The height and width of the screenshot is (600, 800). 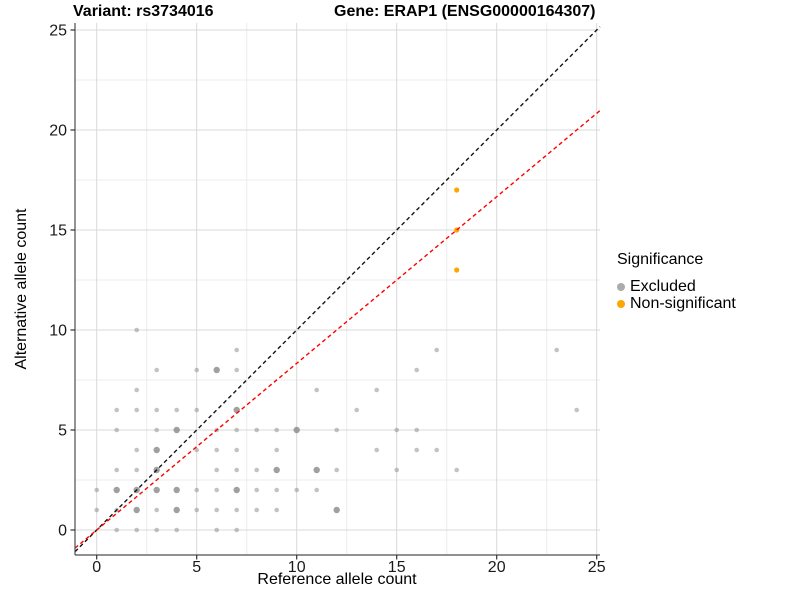 What do you see at coordinates (297, 567) in the screenshot?
I see `x-tick-label: 10` at bounding box center [297, 567].